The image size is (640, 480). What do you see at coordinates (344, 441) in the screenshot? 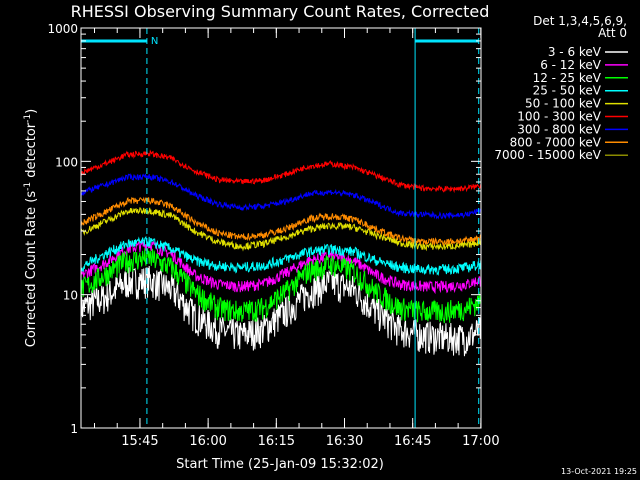
I see `x-tick-label: 16:30` at bounding box center [344, 441].